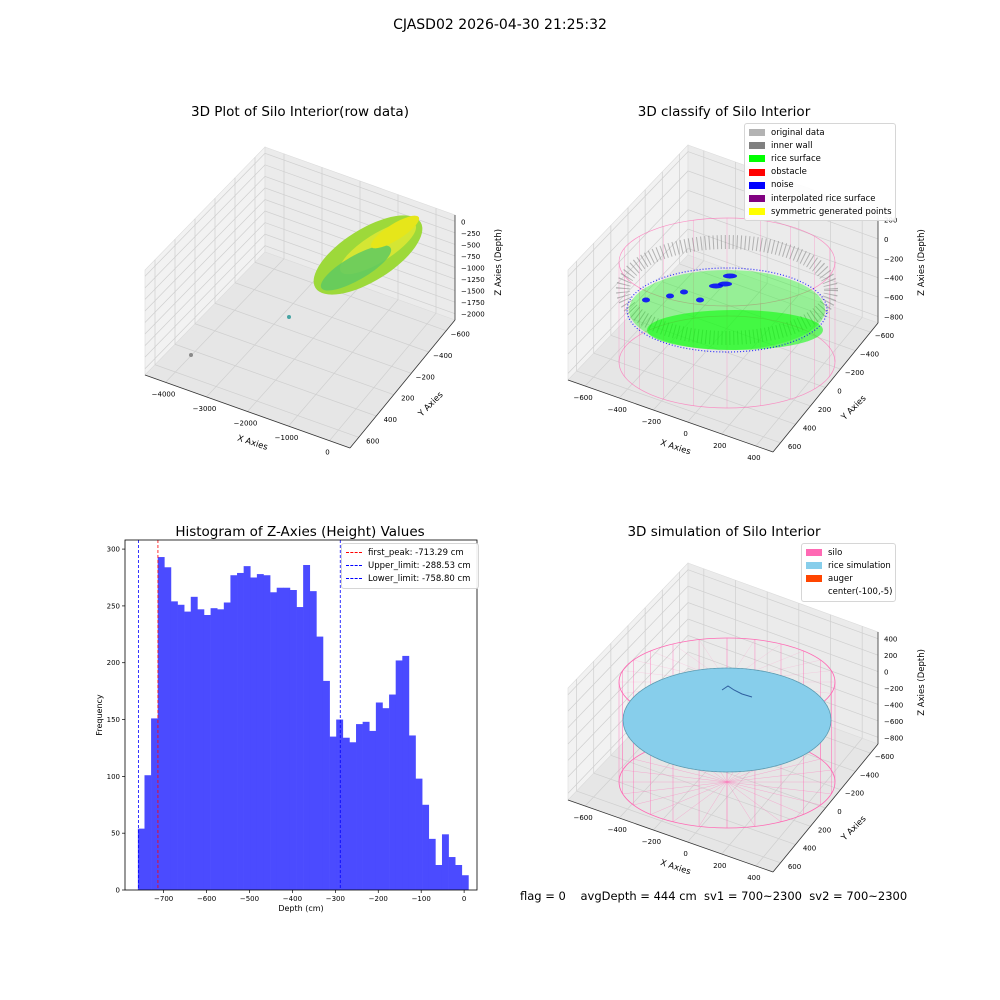  Describe the element at coordinates (500, 25) in the screenshot. I see `figure-title: CJASD02 2026-04-30 21:25:32` at that location.